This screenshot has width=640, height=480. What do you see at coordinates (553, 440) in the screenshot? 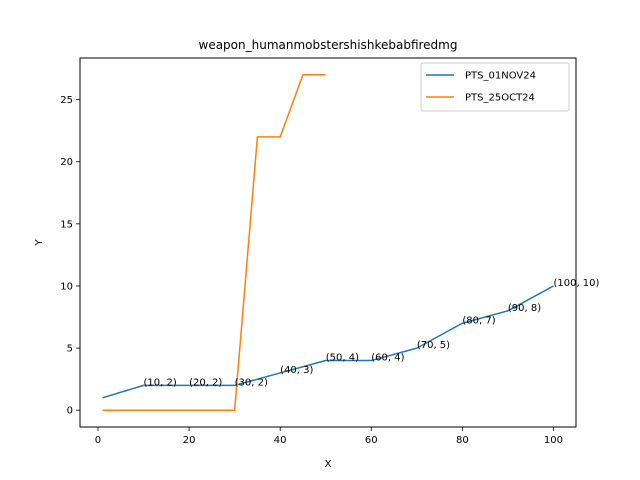
I see `x-tick-label: 100` at bounding box center [553, 440].